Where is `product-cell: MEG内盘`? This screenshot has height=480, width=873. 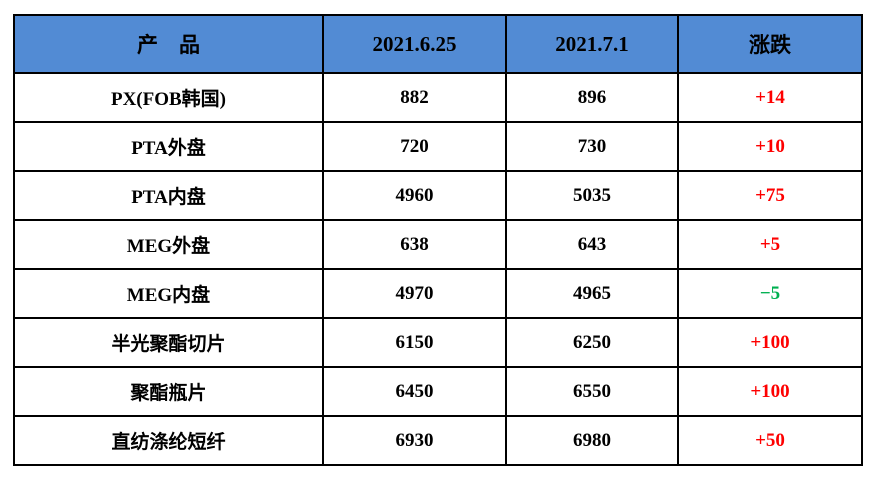
product-cell: MEG内盘 is located at coordinates (168, 293).